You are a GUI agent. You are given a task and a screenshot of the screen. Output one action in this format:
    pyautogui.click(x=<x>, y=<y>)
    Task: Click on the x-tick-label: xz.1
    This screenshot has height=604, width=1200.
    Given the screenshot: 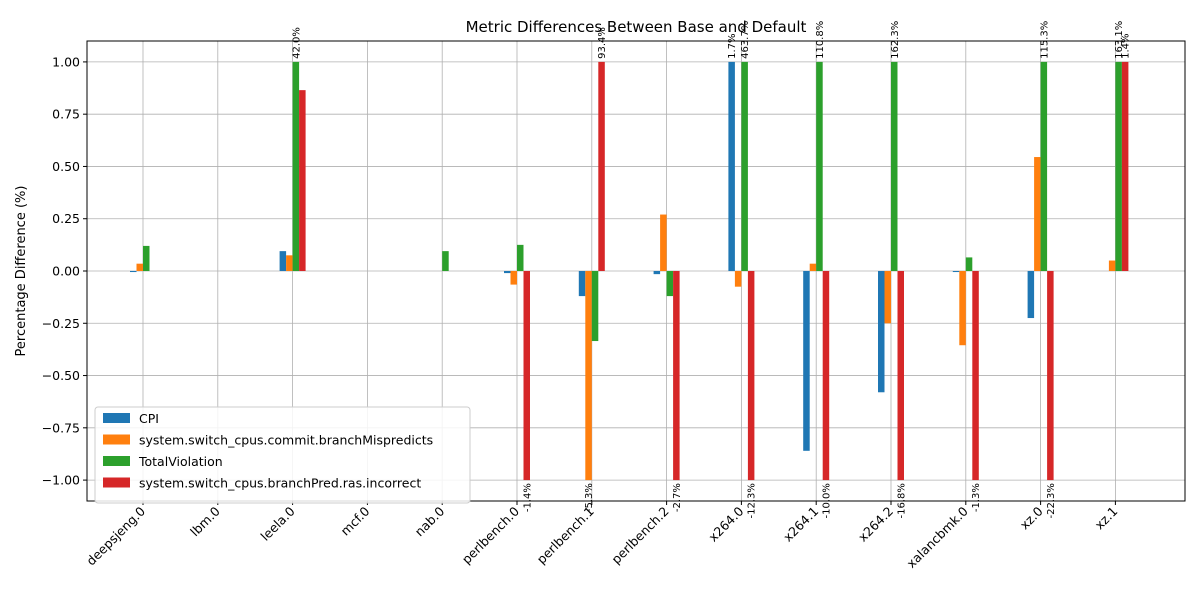 What is the action you would take?
    pyautogui.click(x=1106, y=518)
    